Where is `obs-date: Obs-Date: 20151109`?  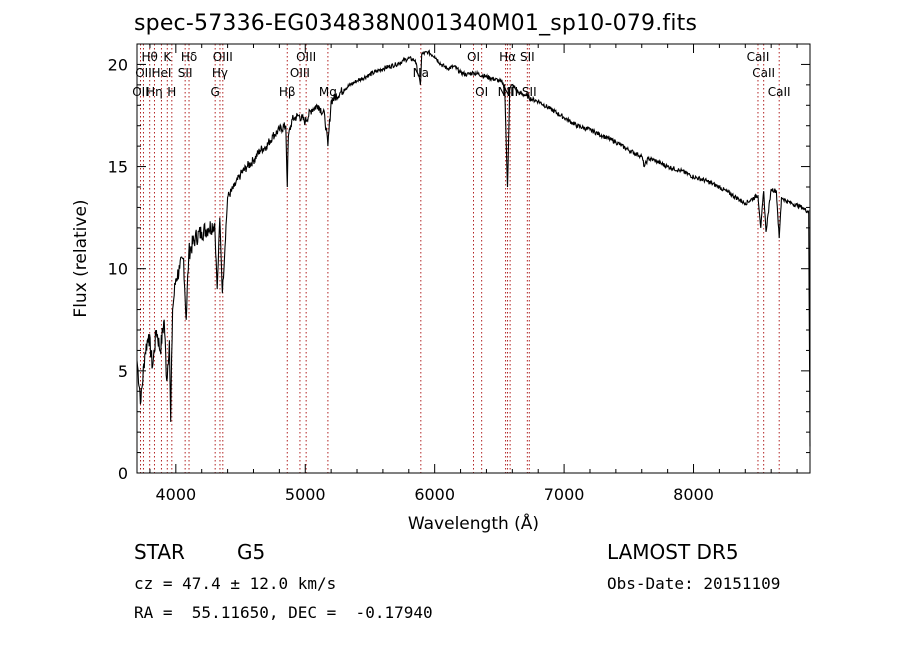
obs-date: Obs-Date: 20151109 is located at coordinates (694, 583).